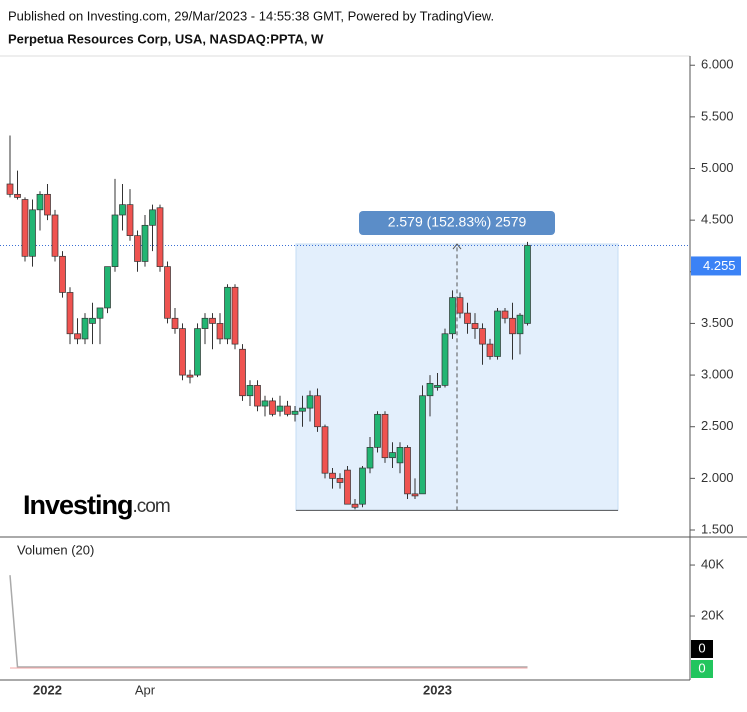  I want to click on x-tick-label: 2022, so click(47, 689).